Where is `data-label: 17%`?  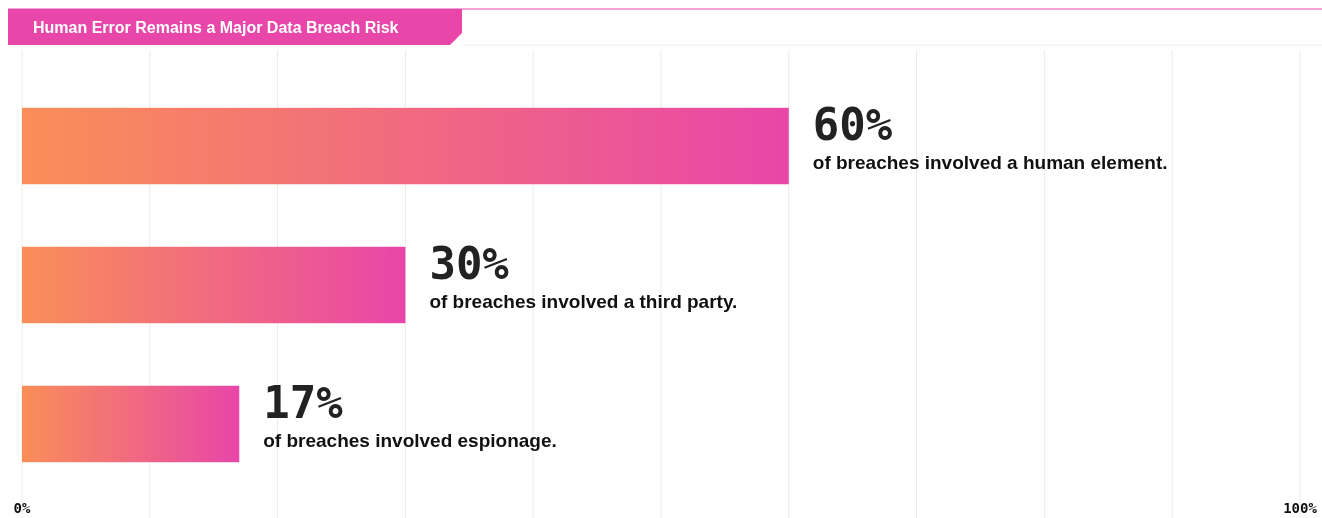
data-label: 17% is located at coordinates (303, 402).